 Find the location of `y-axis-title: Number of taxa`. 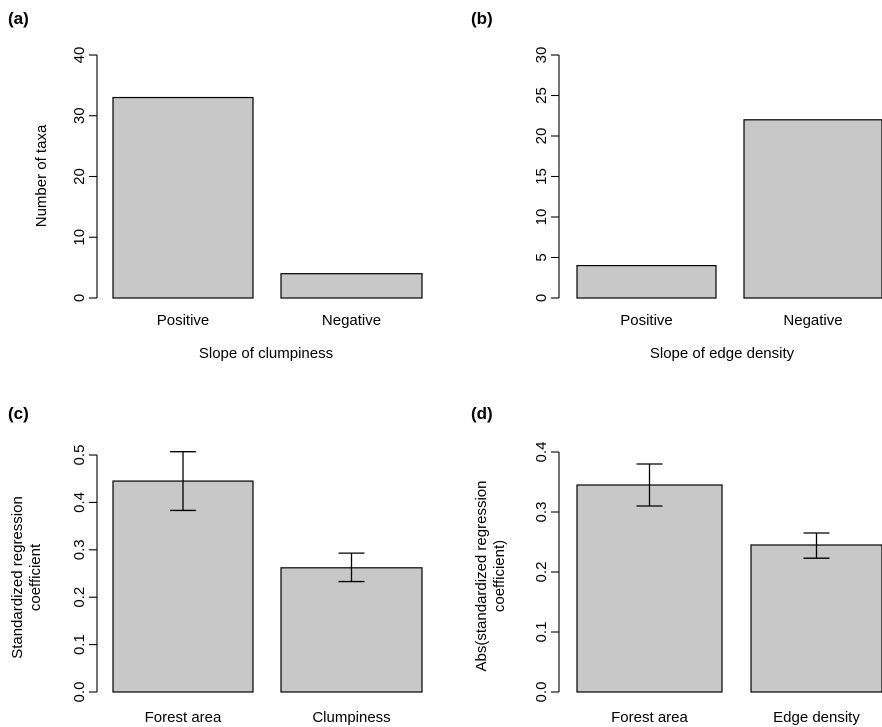

y-axis-title: Number of taxa is located at coordinates (41, 175).